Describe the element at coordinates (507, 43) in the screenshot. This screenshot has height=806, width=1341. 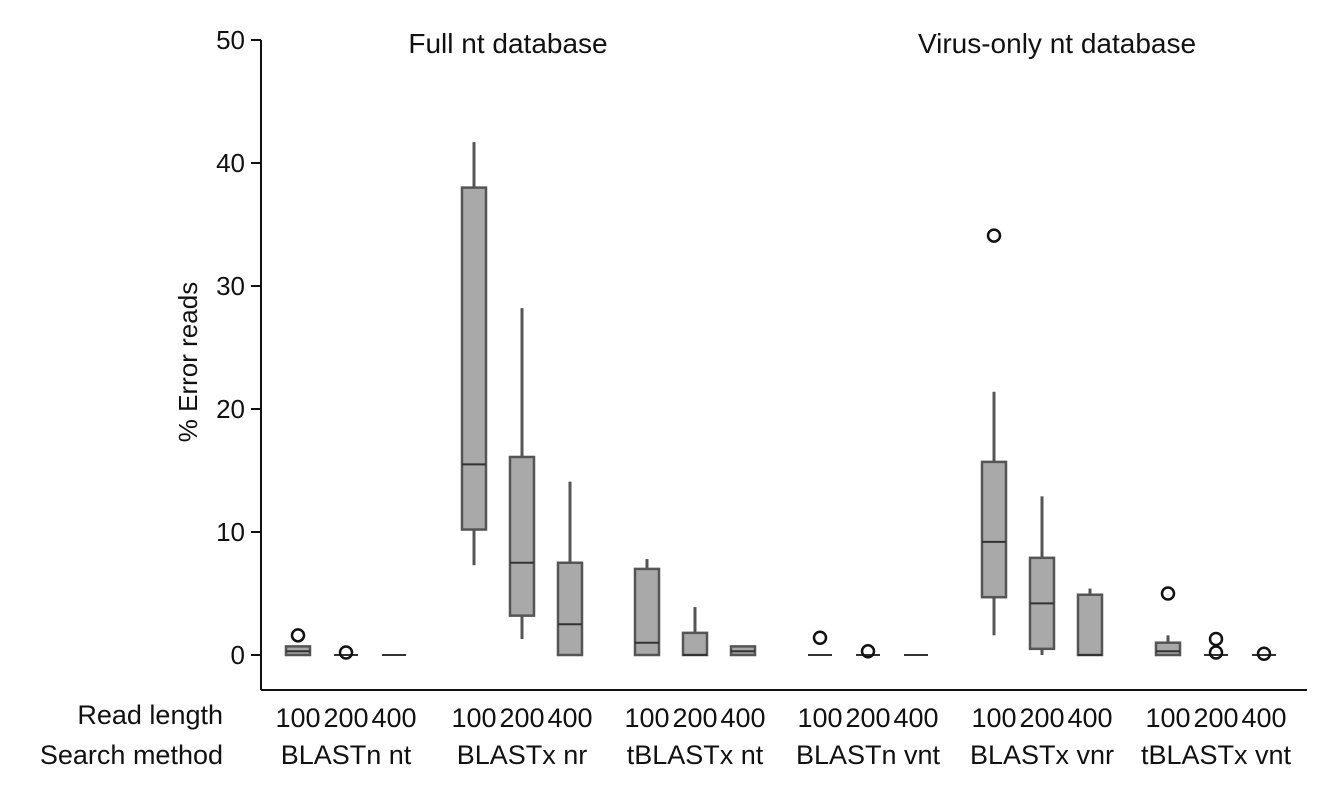
I see `group-title-full-nt: Full nt database` at that location.